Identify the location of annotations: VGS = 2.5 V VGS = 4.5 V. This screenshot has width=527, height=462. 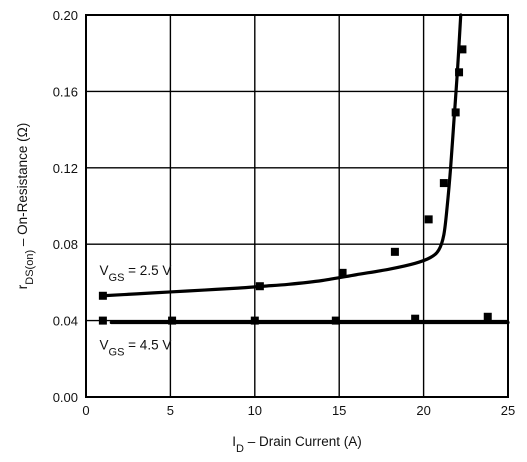
(136, 310).